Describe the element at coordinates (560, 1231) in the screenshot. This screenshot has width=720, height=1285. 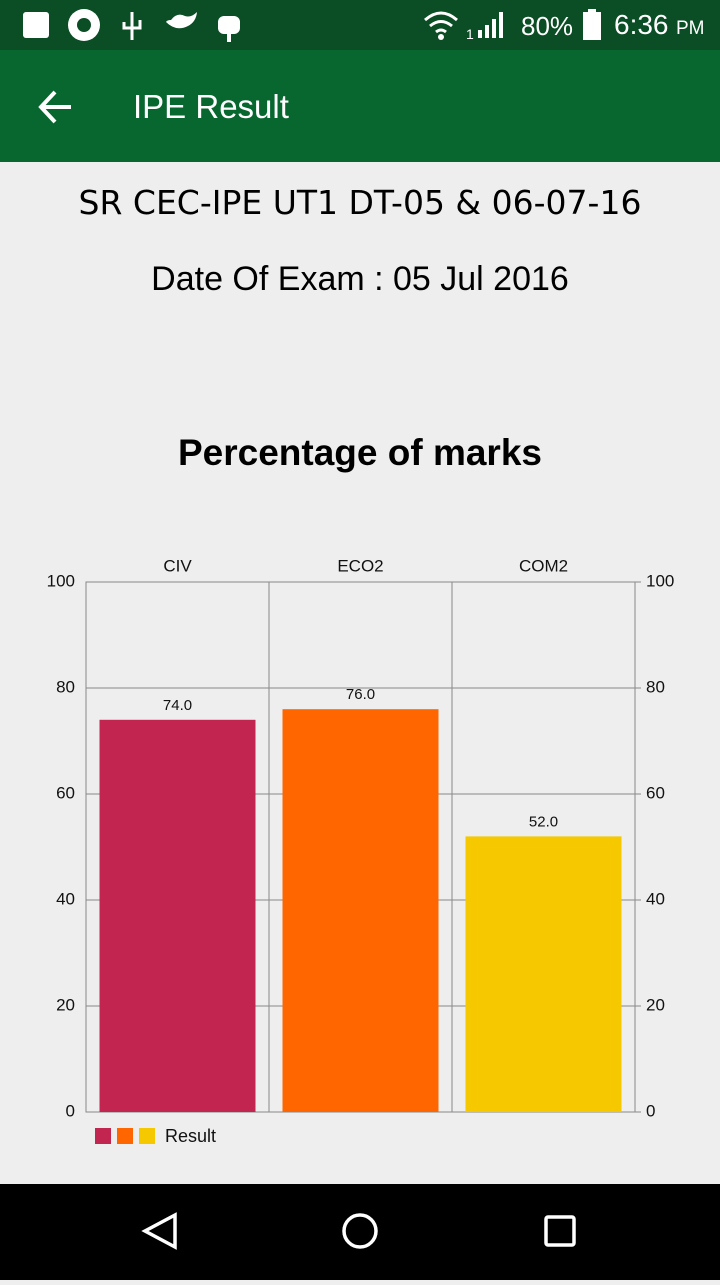
I see `nav-recents` at that location.